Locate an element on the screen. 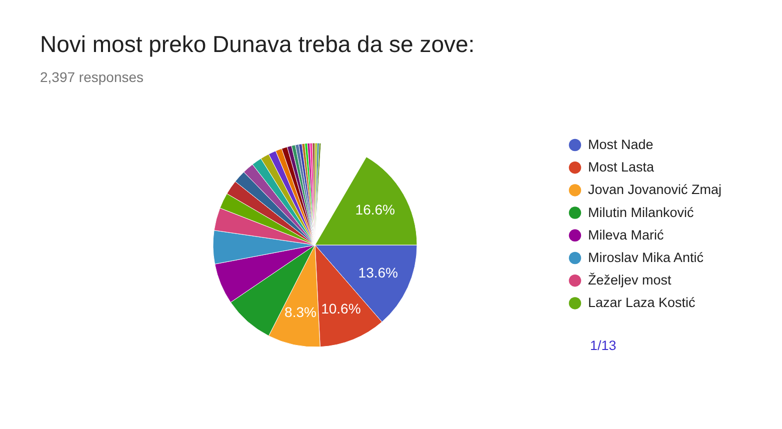 This screenshot has width=782, height=429. data-label: 16.6% is located at coordinates (375, 209).